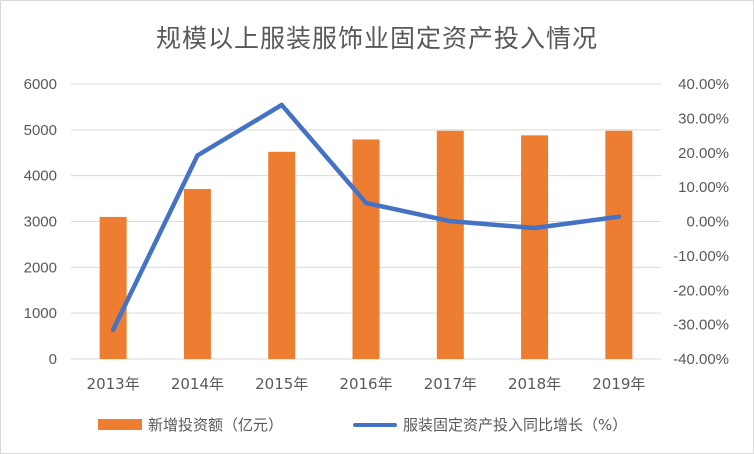 The height and width of the screenshot is (454, 754). What do you see at coordinates (120, 424) in the screenshot?
I see `legend-swatch-bar` at bounding box center [120, 424].